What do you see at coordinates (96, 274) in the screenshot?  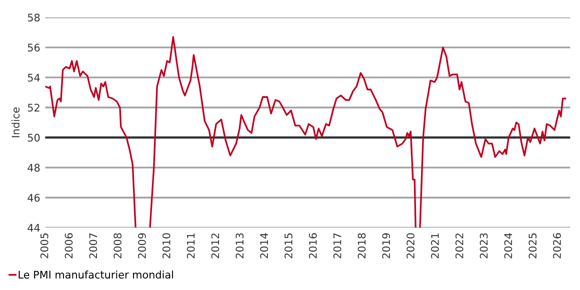 I see `legend-label: Le PMI manufacturier mondial` at bounding box center [96, 274].